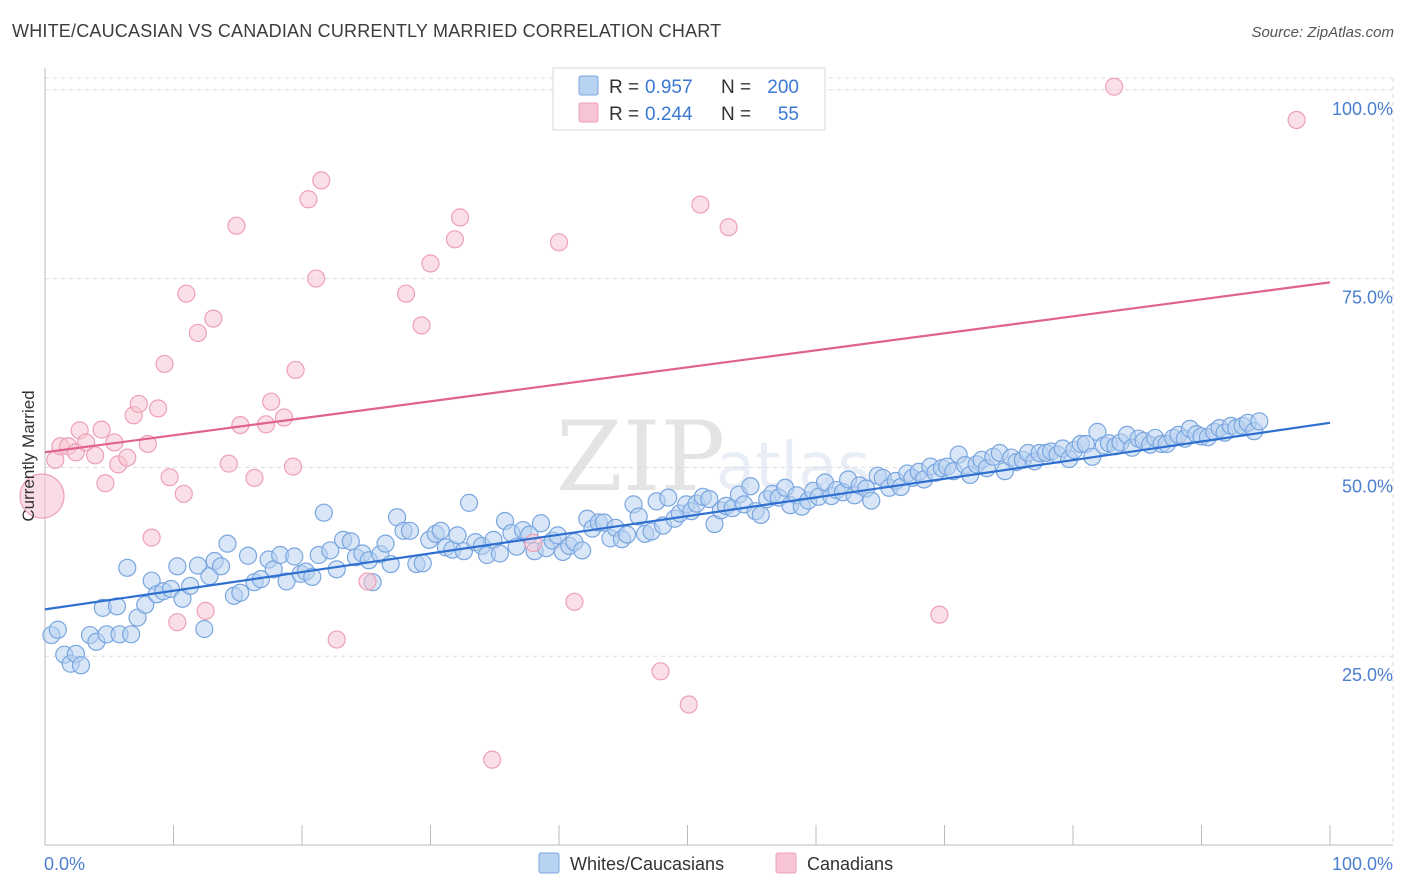 Image resolution: width=1406 pixels, height=892 pixels. I want to click on y-tick-label: 75.0%, so click(1367, 298).